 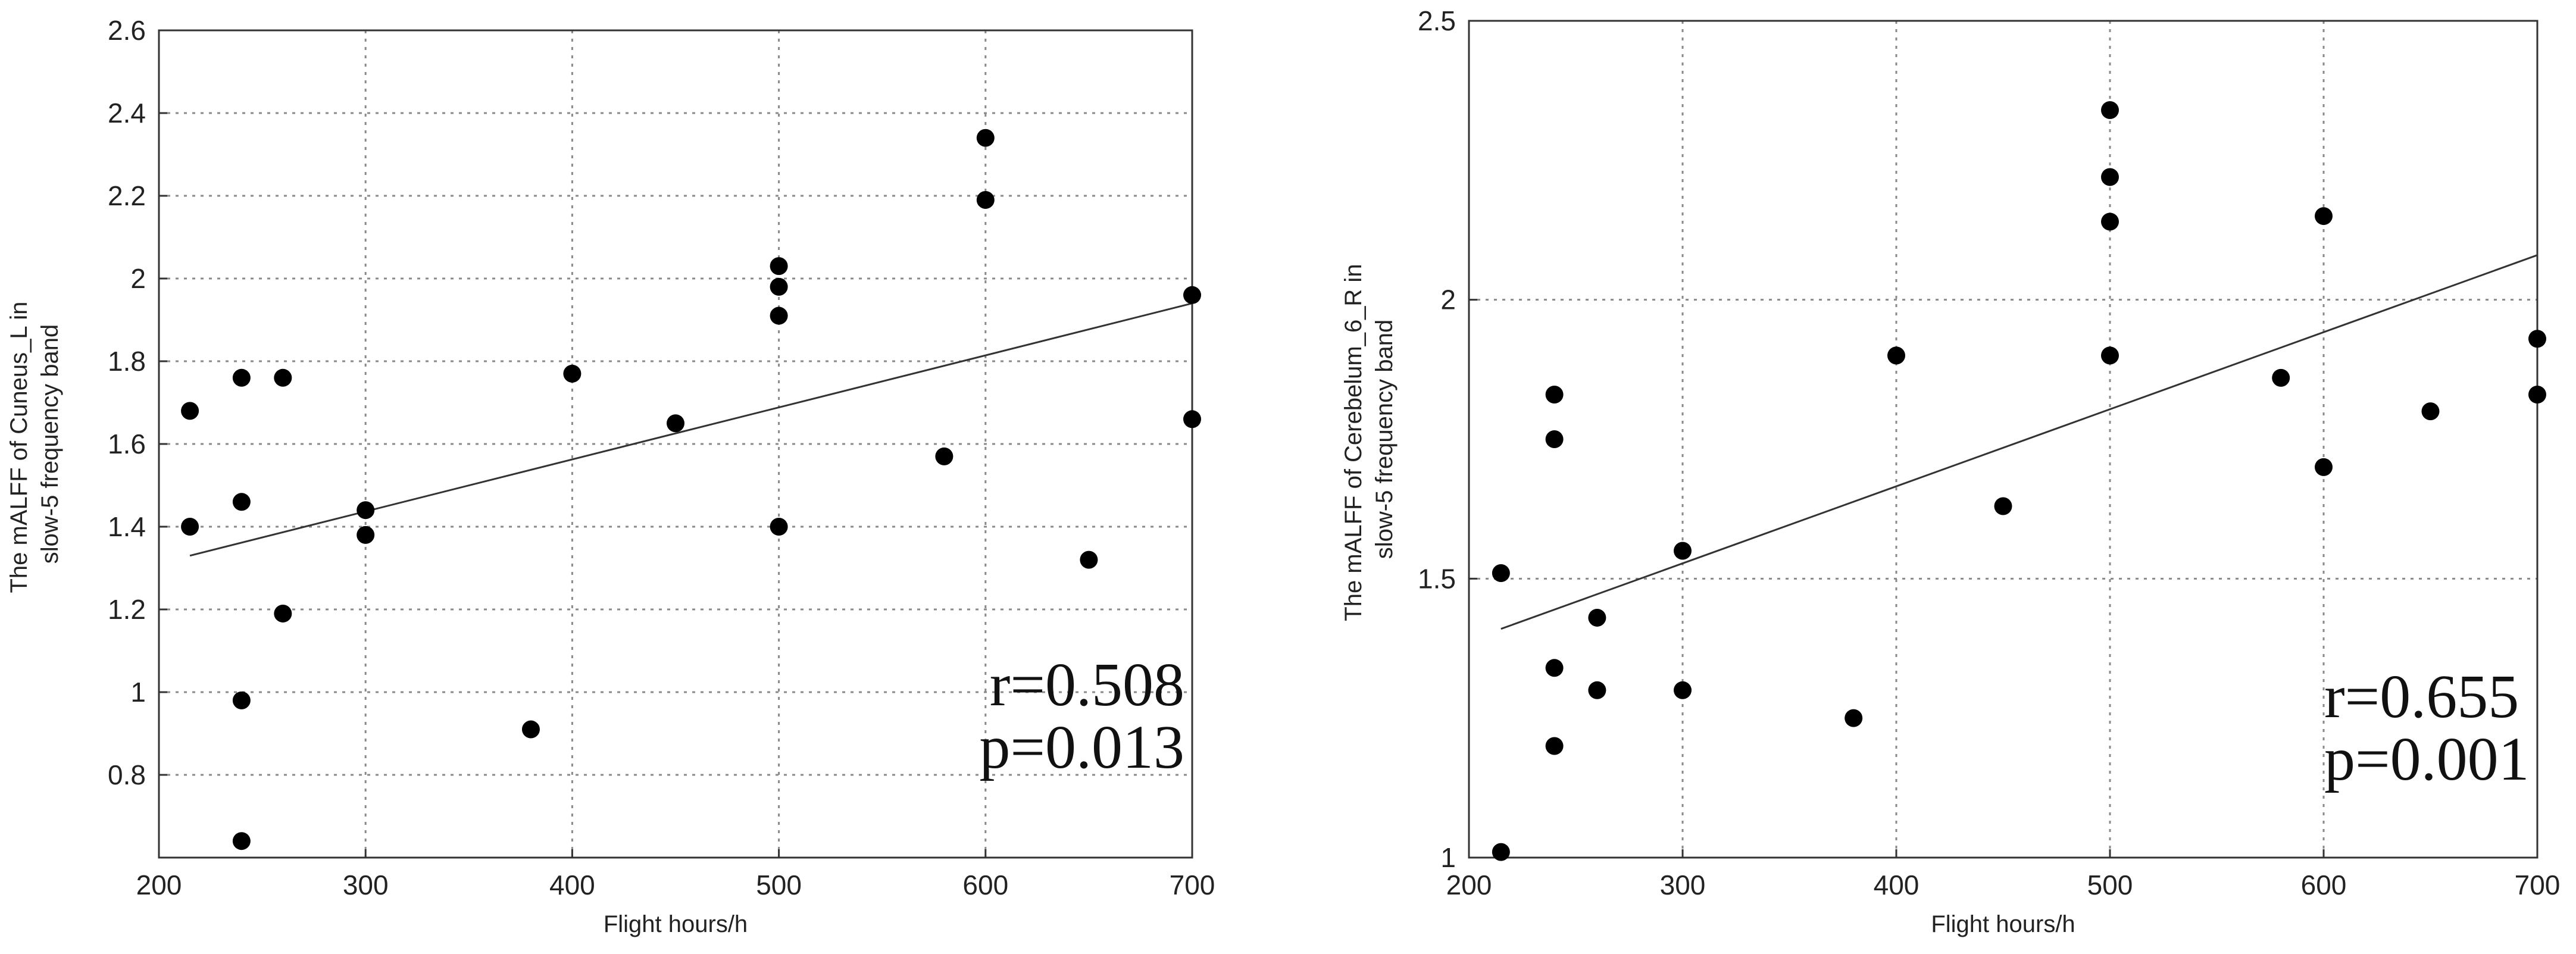 I want to click on y-tick-label: 1.5, so click(x=1437, y=578).